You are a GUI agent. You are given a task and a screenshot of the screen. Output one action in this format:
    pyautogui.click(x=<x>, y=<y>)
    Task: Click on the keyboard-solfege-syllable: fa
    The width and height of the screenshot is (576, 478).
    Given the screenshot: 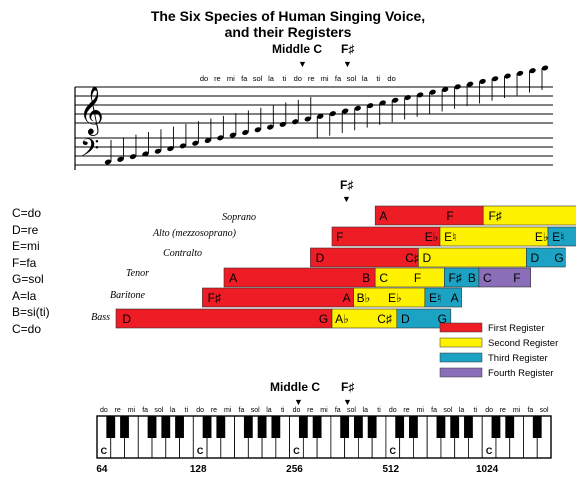 What is the action you would take?
    pyautogui.click(x=530, y=410)
    